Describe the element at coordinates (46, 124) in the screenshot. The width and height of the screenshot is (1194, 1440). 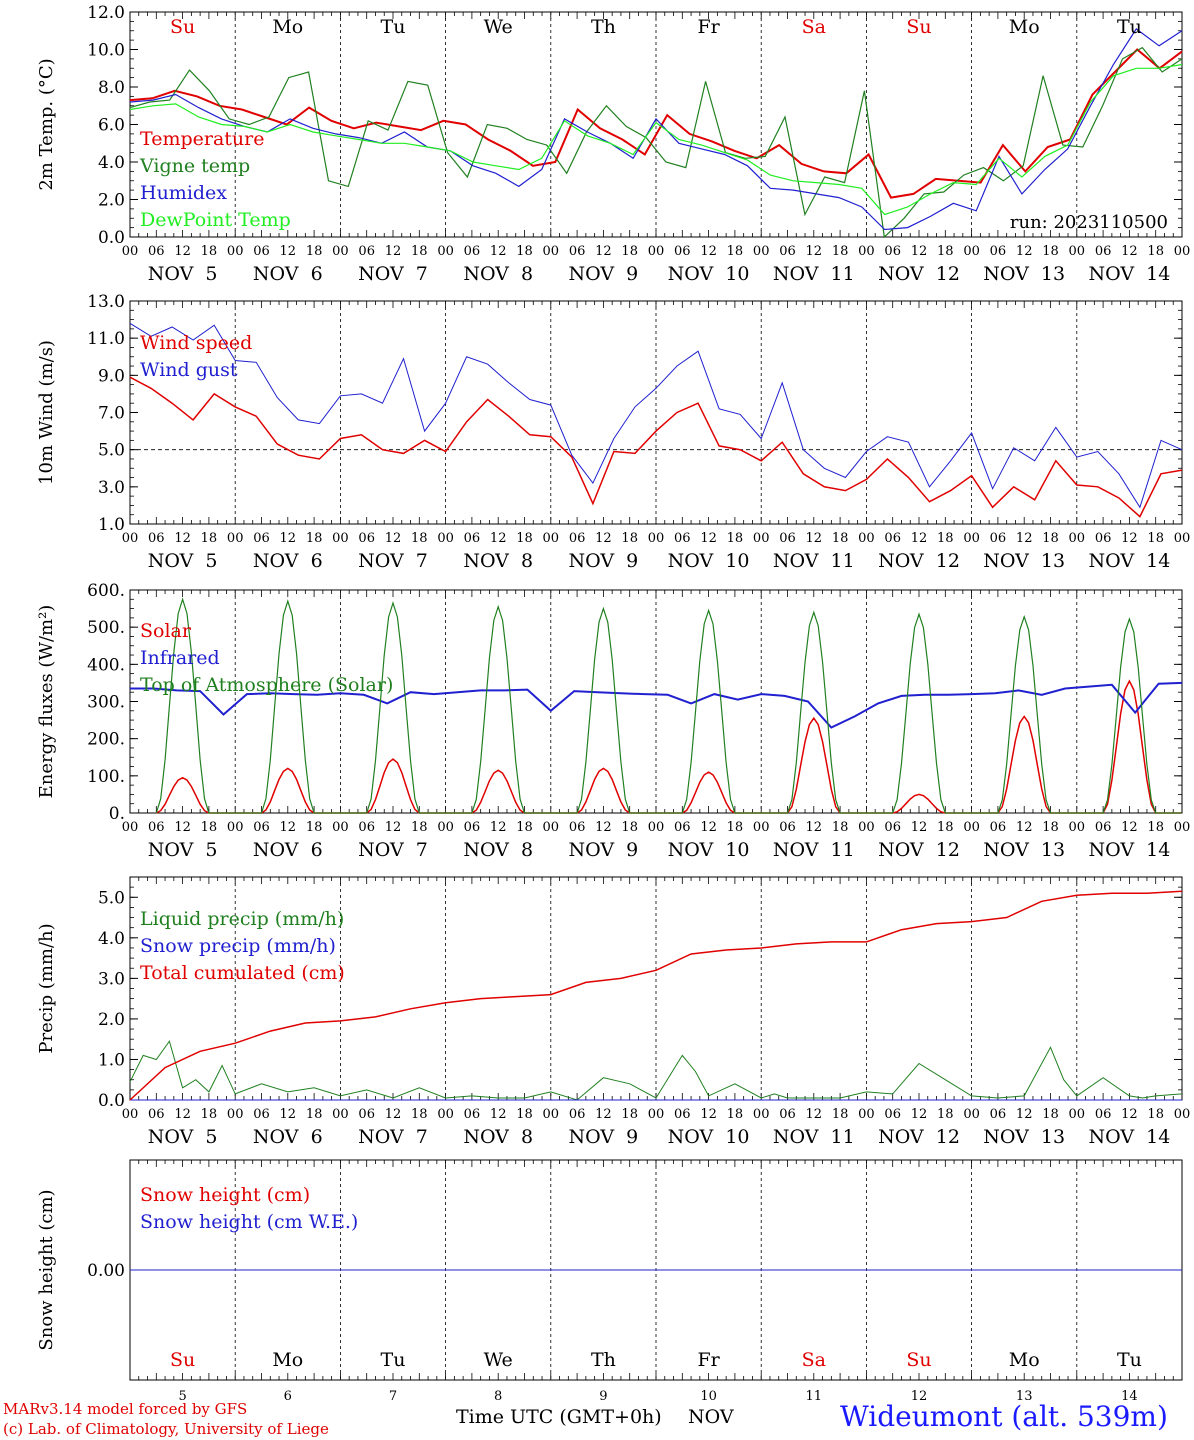
I see `y-axis-label: 2m Temp. (°C)` at that location.